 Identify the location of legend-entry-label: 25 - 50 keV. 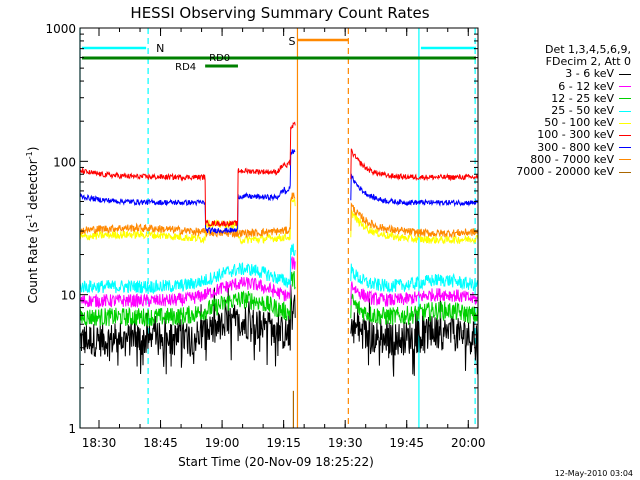
(582, 111).